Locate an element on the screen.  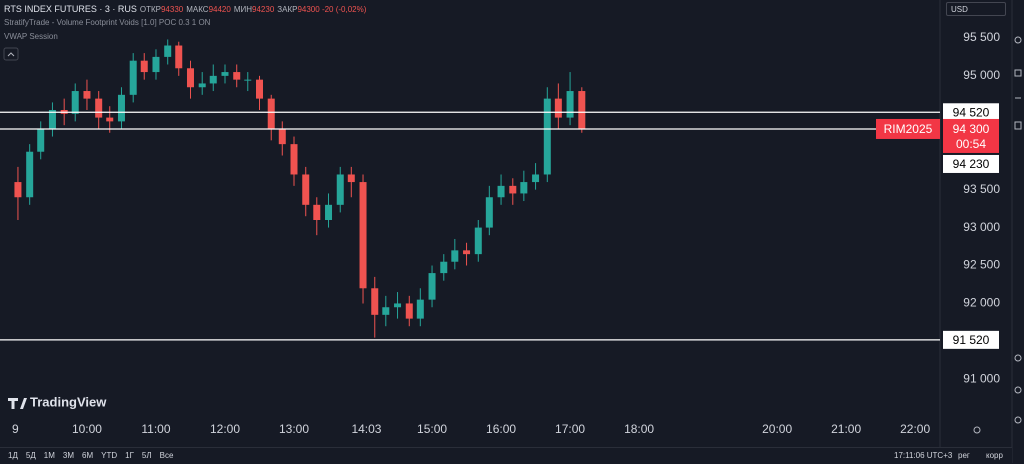
x-tick-label: 13:00 is located at coordinates (294, 429).